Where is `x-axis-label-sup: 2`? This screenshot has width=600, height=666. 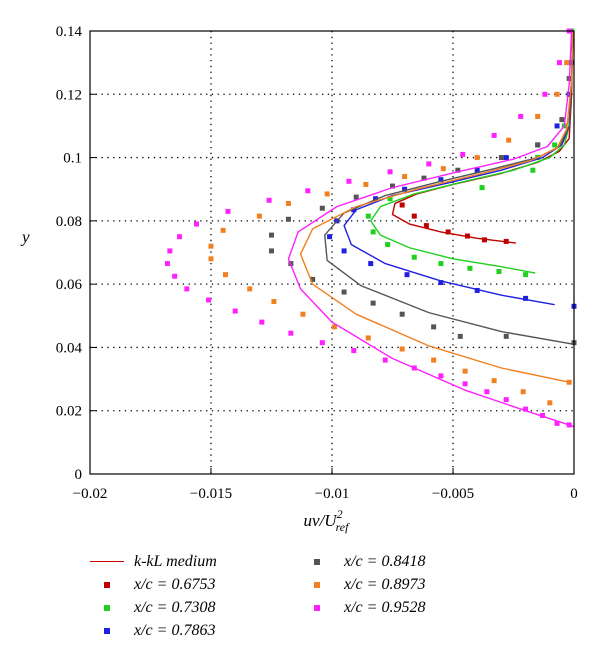
x-axis-label-sup: 2 is located at coordinates (340, 514).